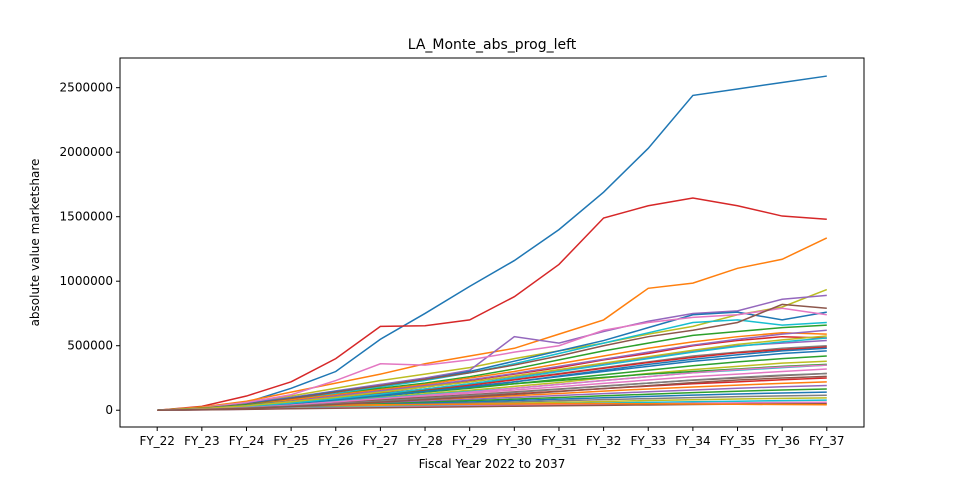  What do you see at coordinates (604, 441) in the screenshot?
I see `x-tick-label: FY_32` at bounding box center [604, 441].